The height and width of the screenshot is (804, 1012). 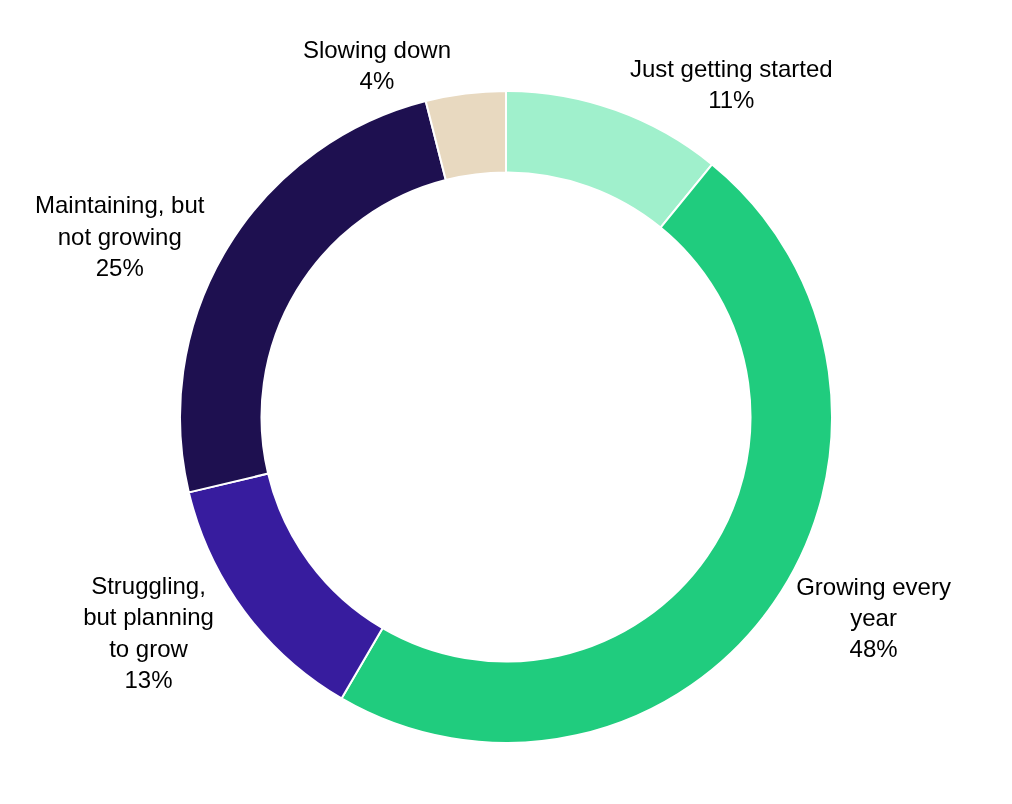 What do you see at coordinates (119, 267) in the screenshot?
I see `data-label: 25%` at bounding box center [119, 267].